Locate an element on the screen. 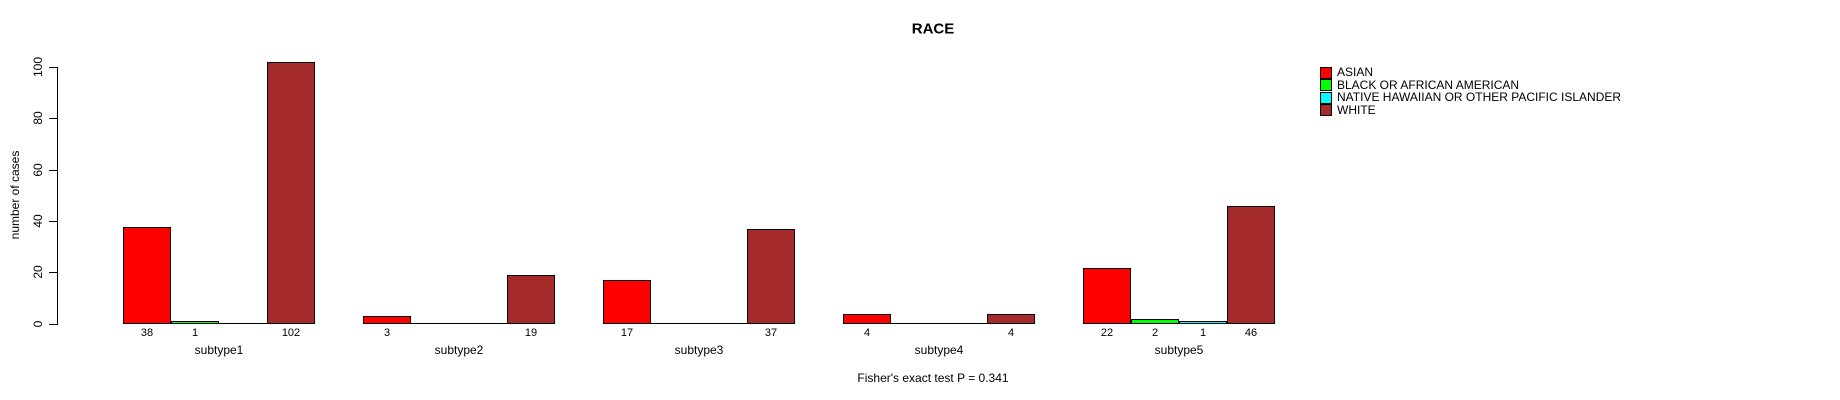  bar-value-label: 37 is located at coordinates (771, 333).